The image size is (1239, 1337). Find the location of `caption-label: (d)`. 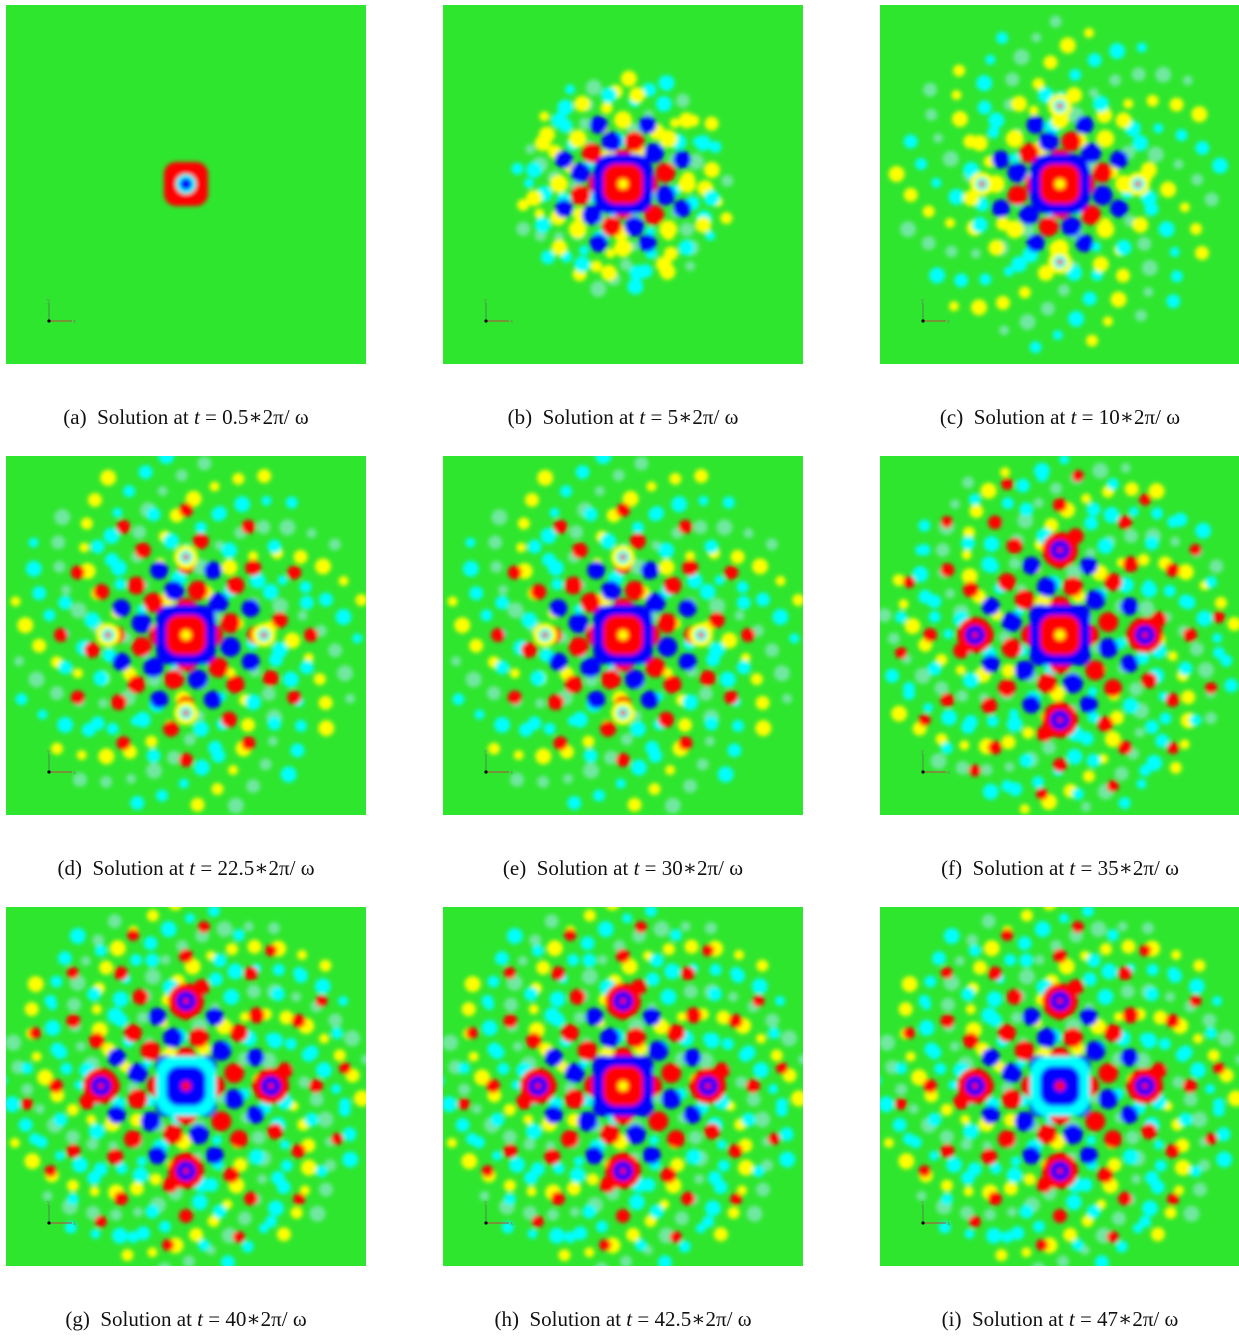

caption-label: (d) is located at coordinates (69, 868).